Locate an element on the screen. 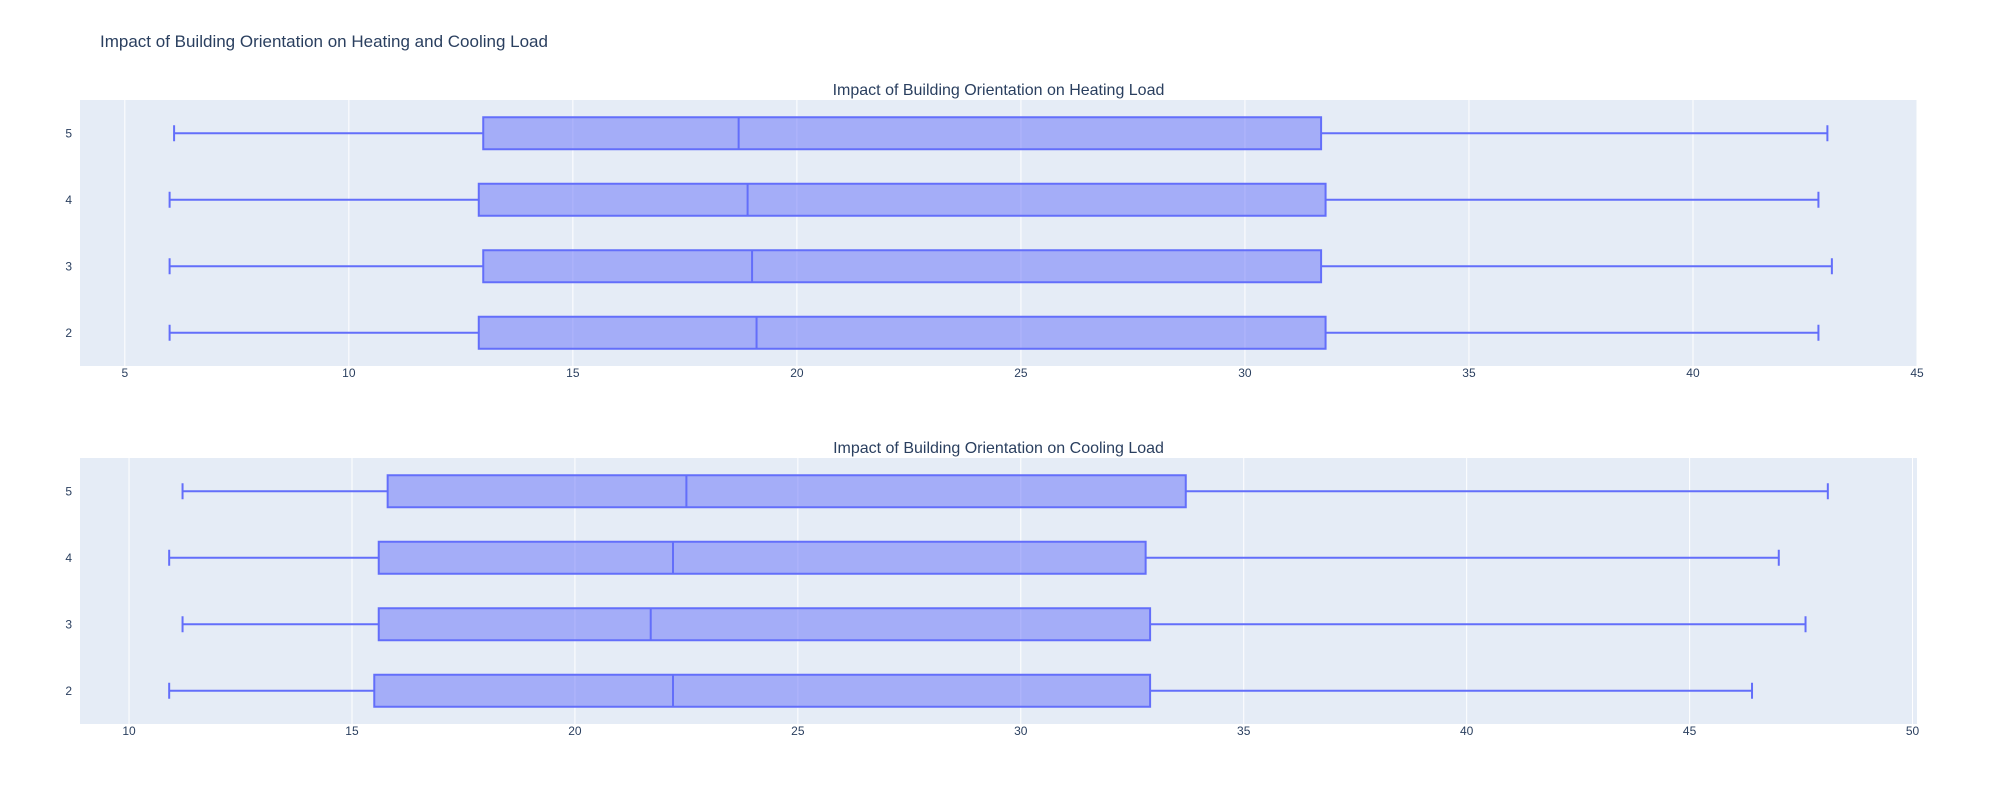 This screenshot has height=800, width=1991. x-tick-label: 50 is located at coordinates (1913, 731).